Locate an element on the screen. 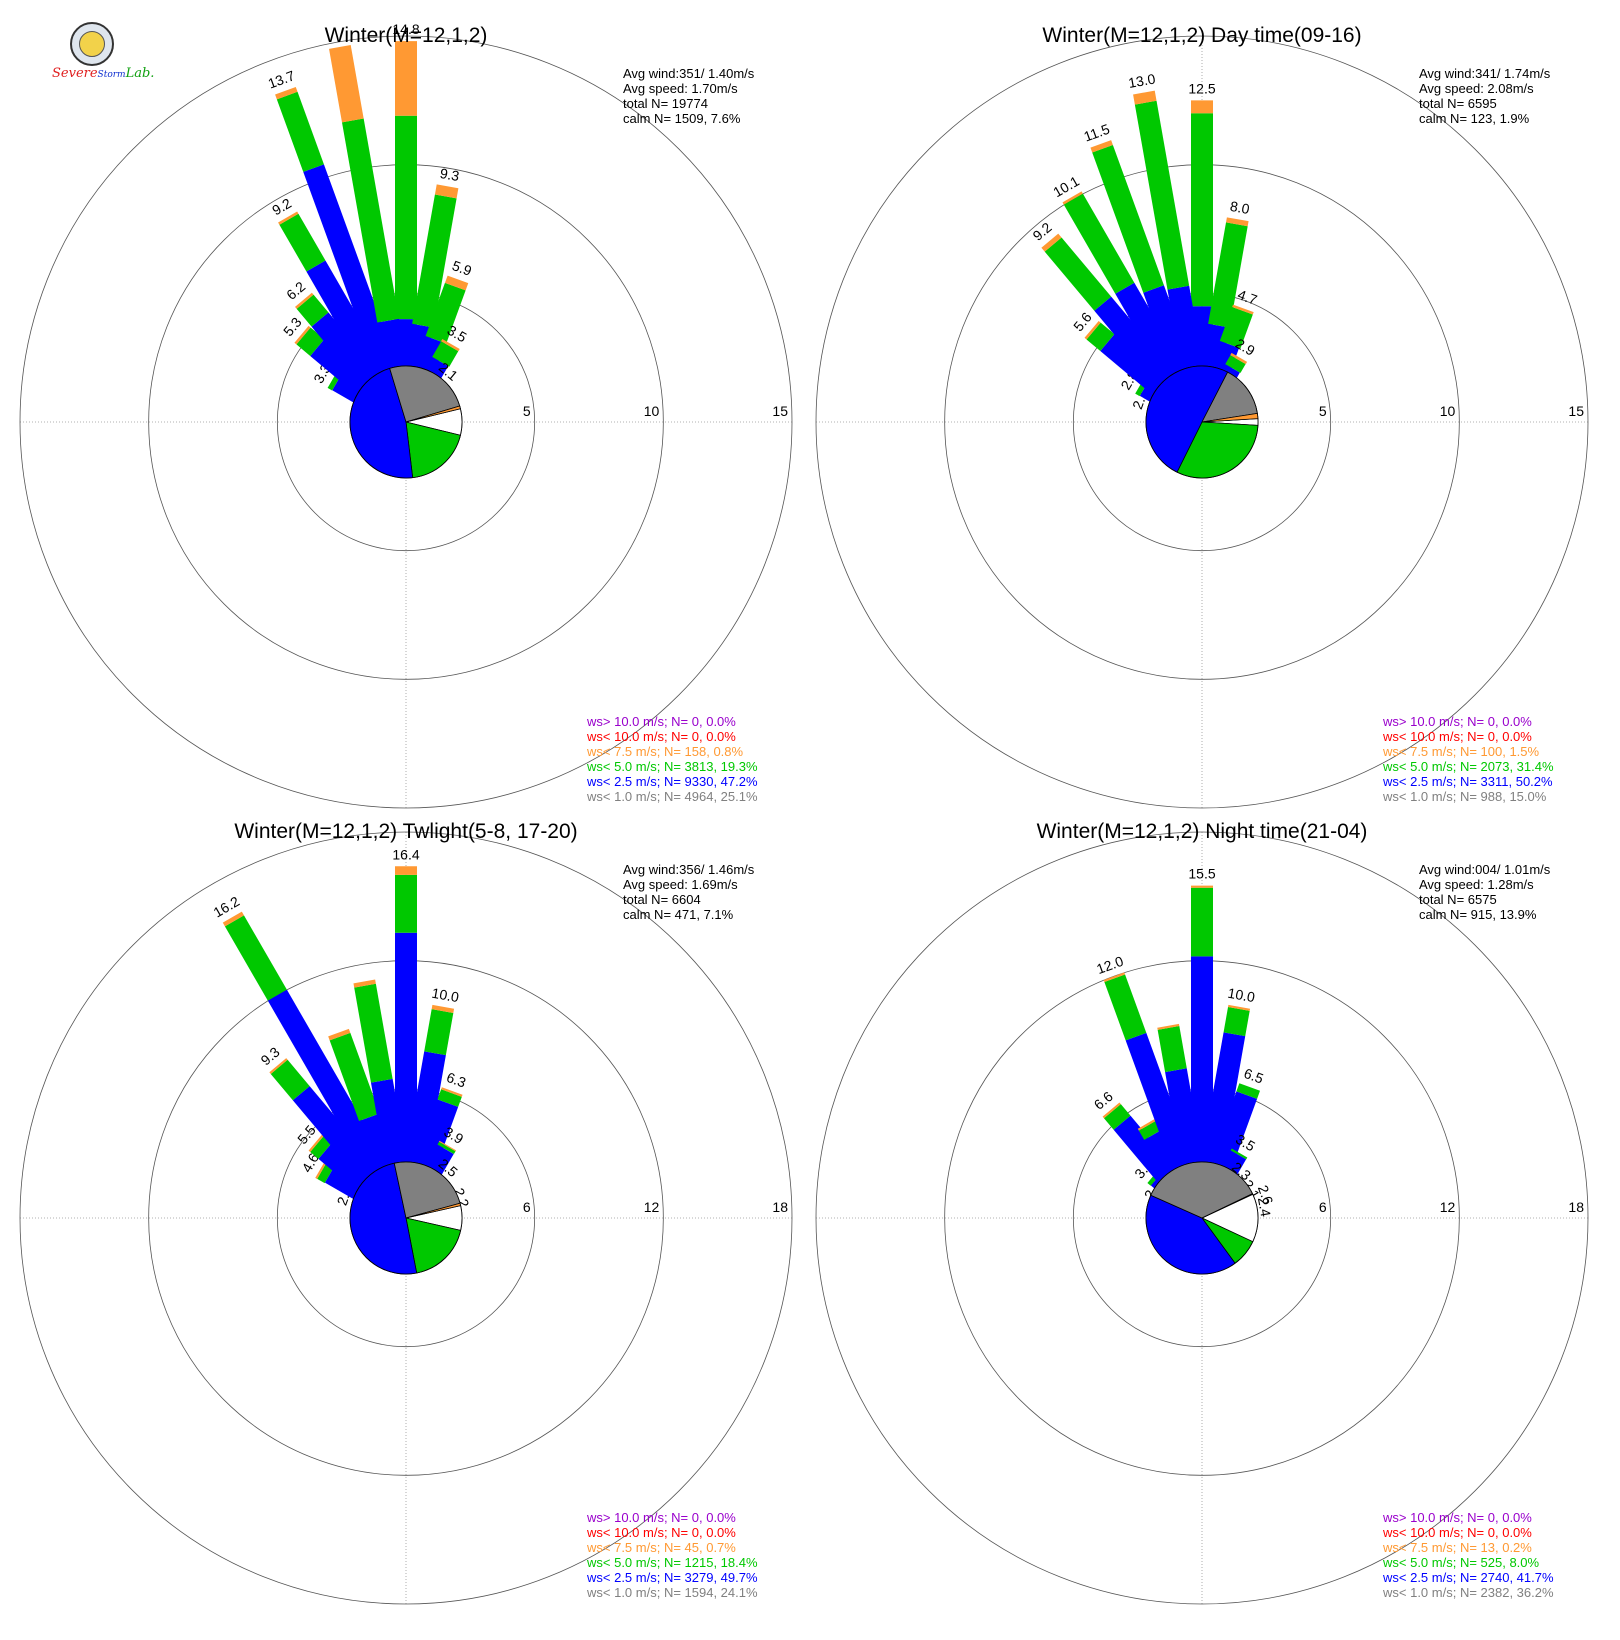 This screenshot has height=1640, width=1620. stats-line-1: Avg speed: 1.70m/s is located at coordinates (680, 88).